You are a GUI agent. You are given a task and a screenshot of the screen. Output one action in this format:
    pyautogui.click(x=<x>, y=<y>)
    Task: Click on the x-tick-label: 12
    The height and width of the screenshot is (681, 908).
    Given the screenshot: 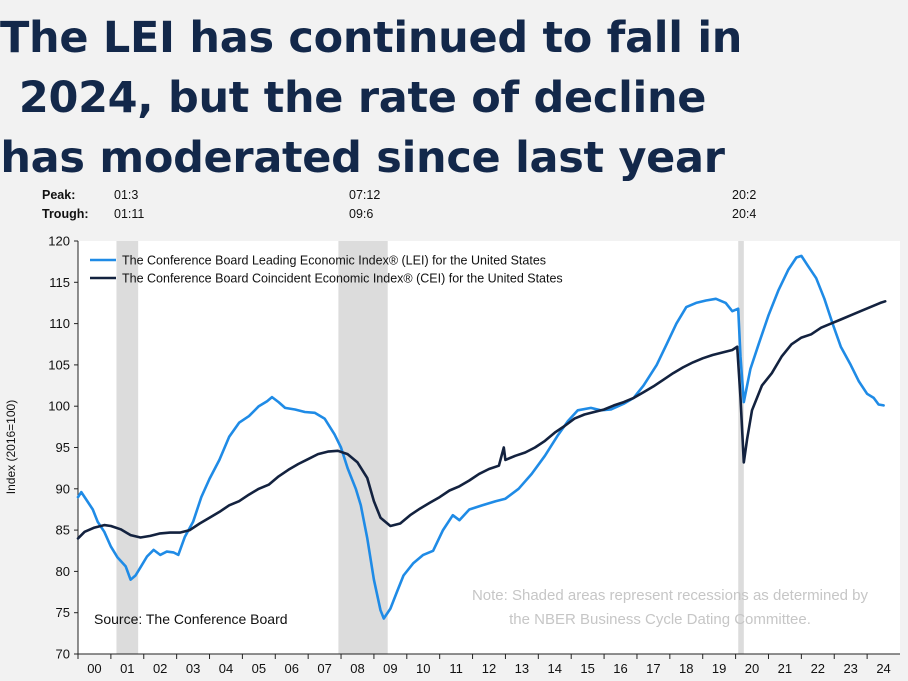 What is the action you would take?
    pyautogui.click(x=489, y=668)
    